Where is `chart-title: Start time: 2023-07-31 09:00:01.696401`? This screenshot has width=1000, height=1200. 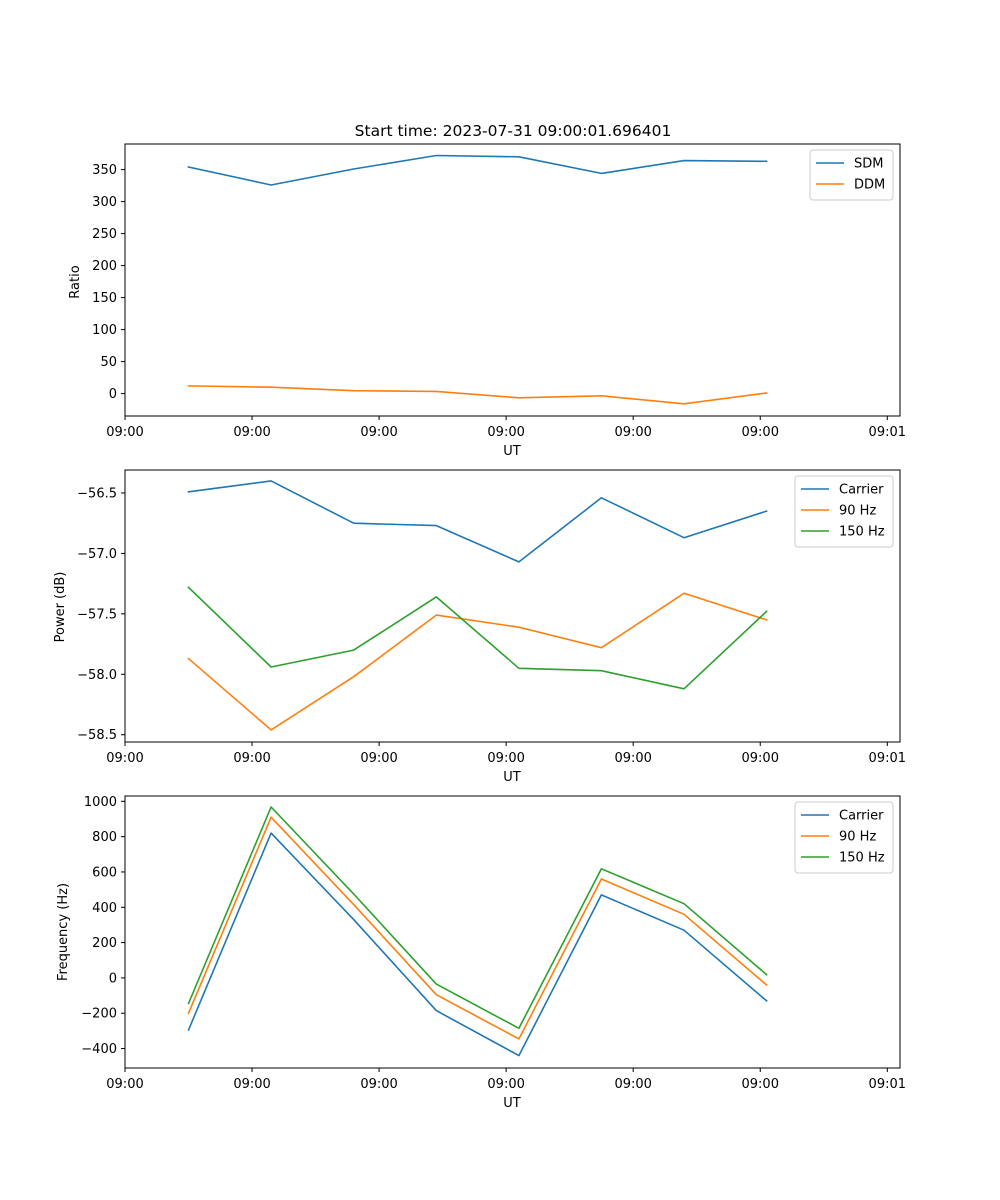 chart-title: Start time: 2023-07-31 09:00:01.696401 is located at coordinates (513, 131).